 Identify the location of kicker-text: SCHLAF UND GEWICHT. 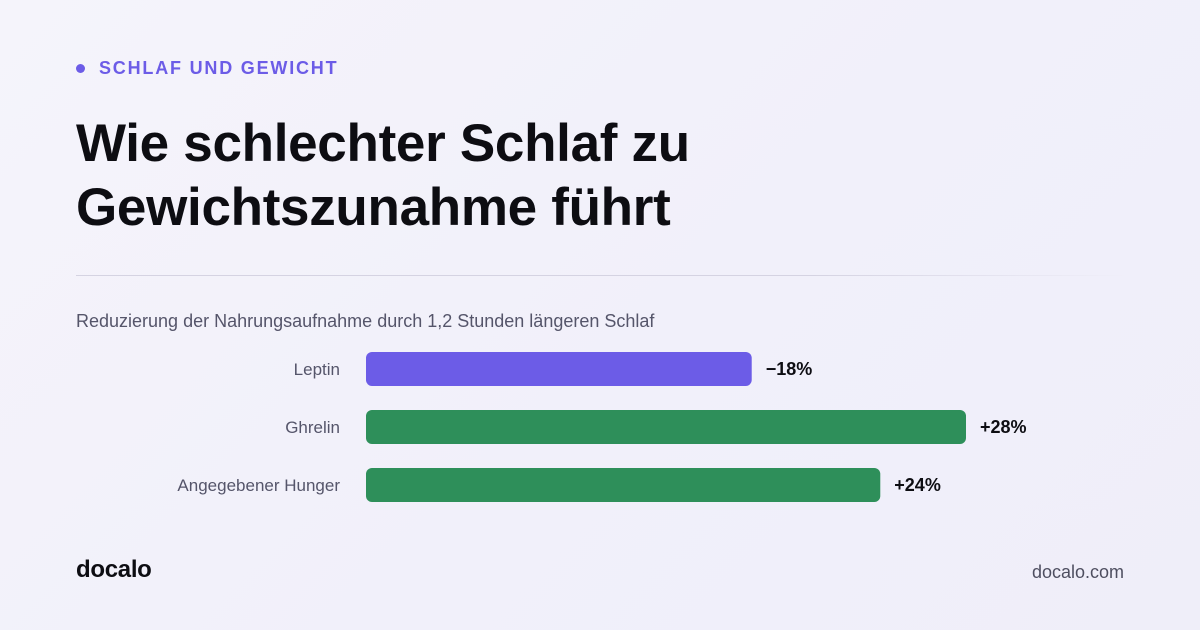
(219, 68).